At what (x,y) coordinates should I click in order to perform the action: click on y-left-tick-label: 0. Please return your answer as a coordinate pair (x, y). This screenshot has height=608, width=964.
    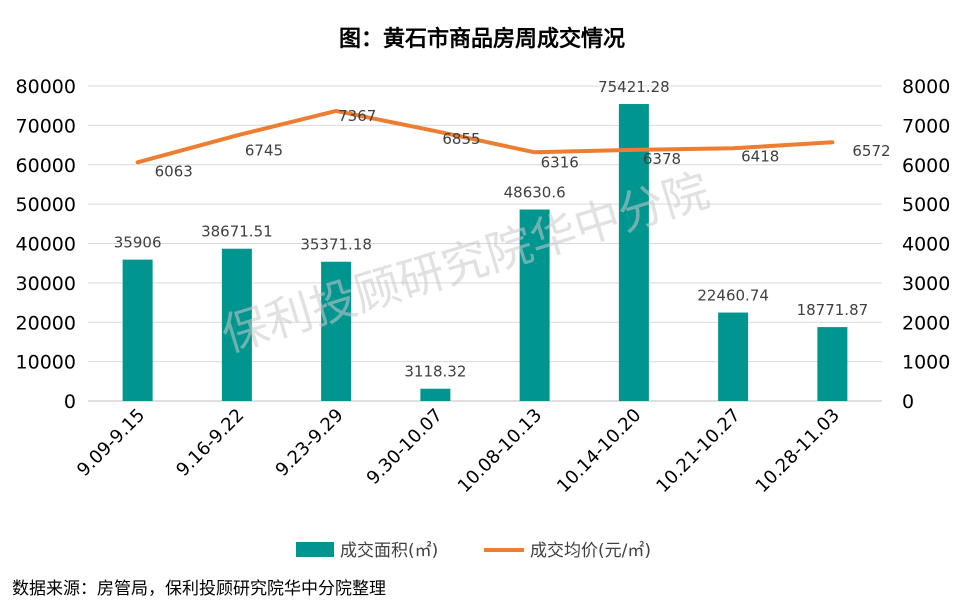
    Looking at the image, I should click on (70, 402).